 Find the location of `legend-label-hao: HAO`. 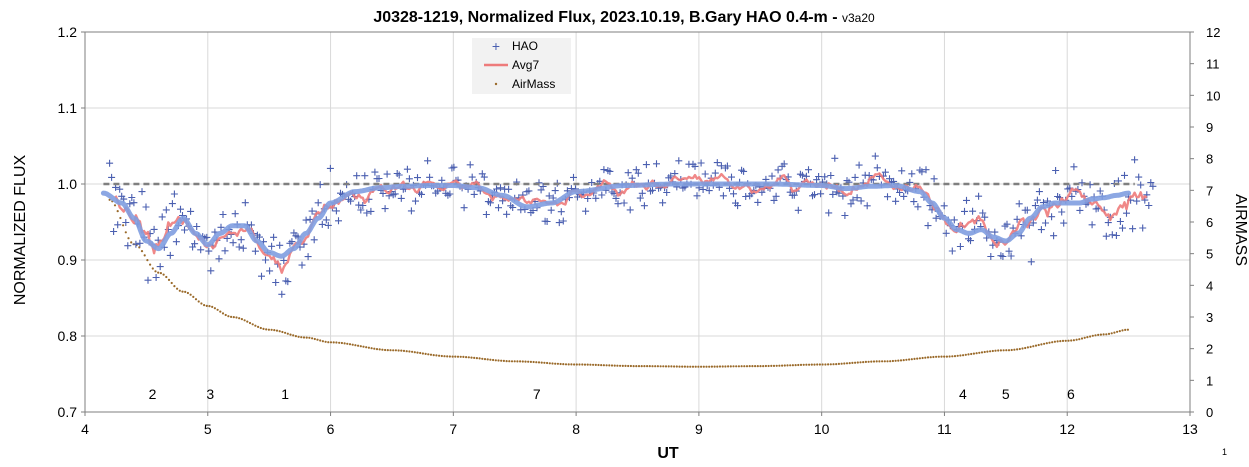

legend-label-hao: HAO is located at coordinates (525, 46).